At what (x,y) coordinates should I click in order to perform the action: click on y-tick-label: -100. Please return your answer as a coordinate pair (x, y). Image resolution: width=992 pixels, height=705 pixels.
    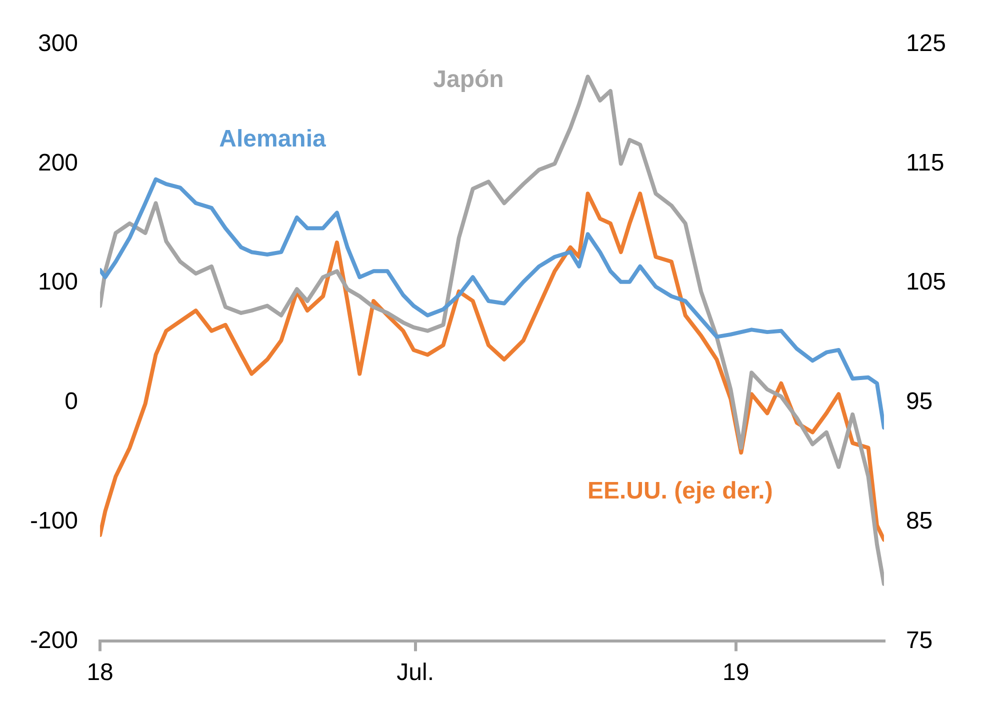
    Looking at the image, I should click on (54, 520).